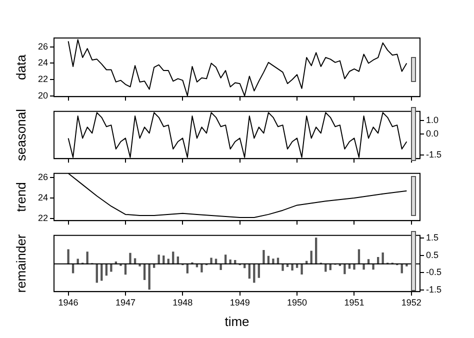 This screenshot has height=338, width=474. Describe the element at coordinates (432, 255) in the screenshot. I see `y2-tick-label: 0.5` at that location.